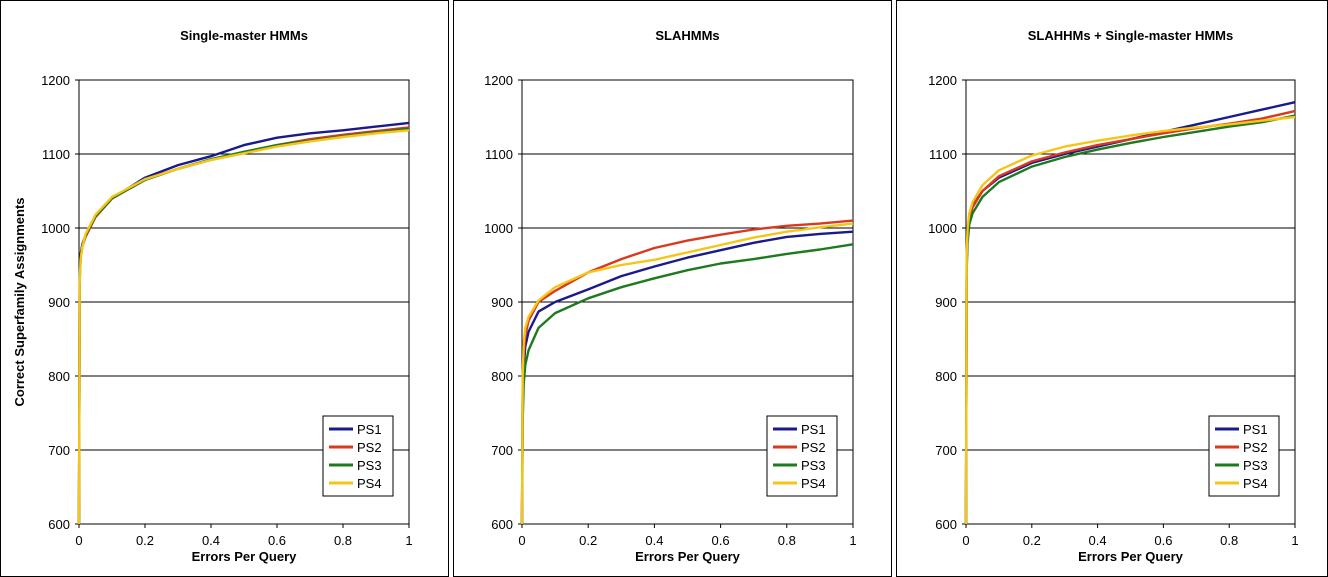 Image resolution: width=1328 pixels, height=577 pixels. Describe the element at coordinates (244, 35) in the screenshot. I see `chart-title: Single-master HMMs` at that location.